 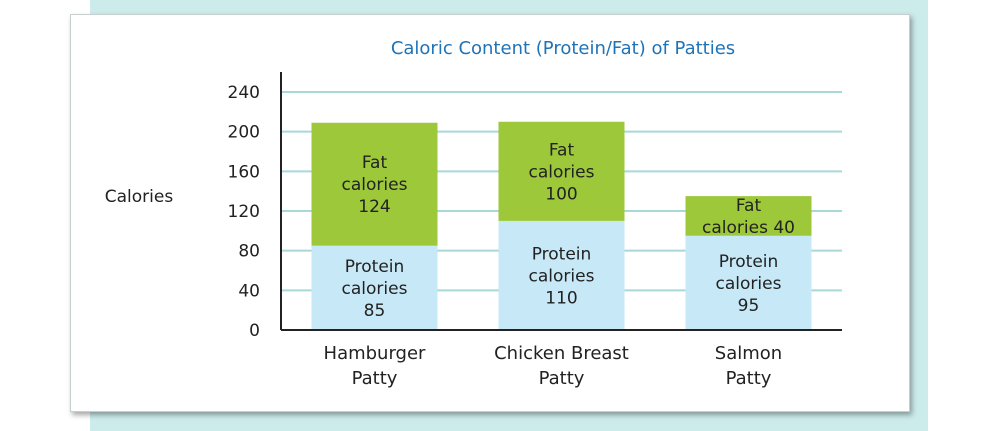 I want to click on y-tick-label: 0, so click(x=254, y=331).